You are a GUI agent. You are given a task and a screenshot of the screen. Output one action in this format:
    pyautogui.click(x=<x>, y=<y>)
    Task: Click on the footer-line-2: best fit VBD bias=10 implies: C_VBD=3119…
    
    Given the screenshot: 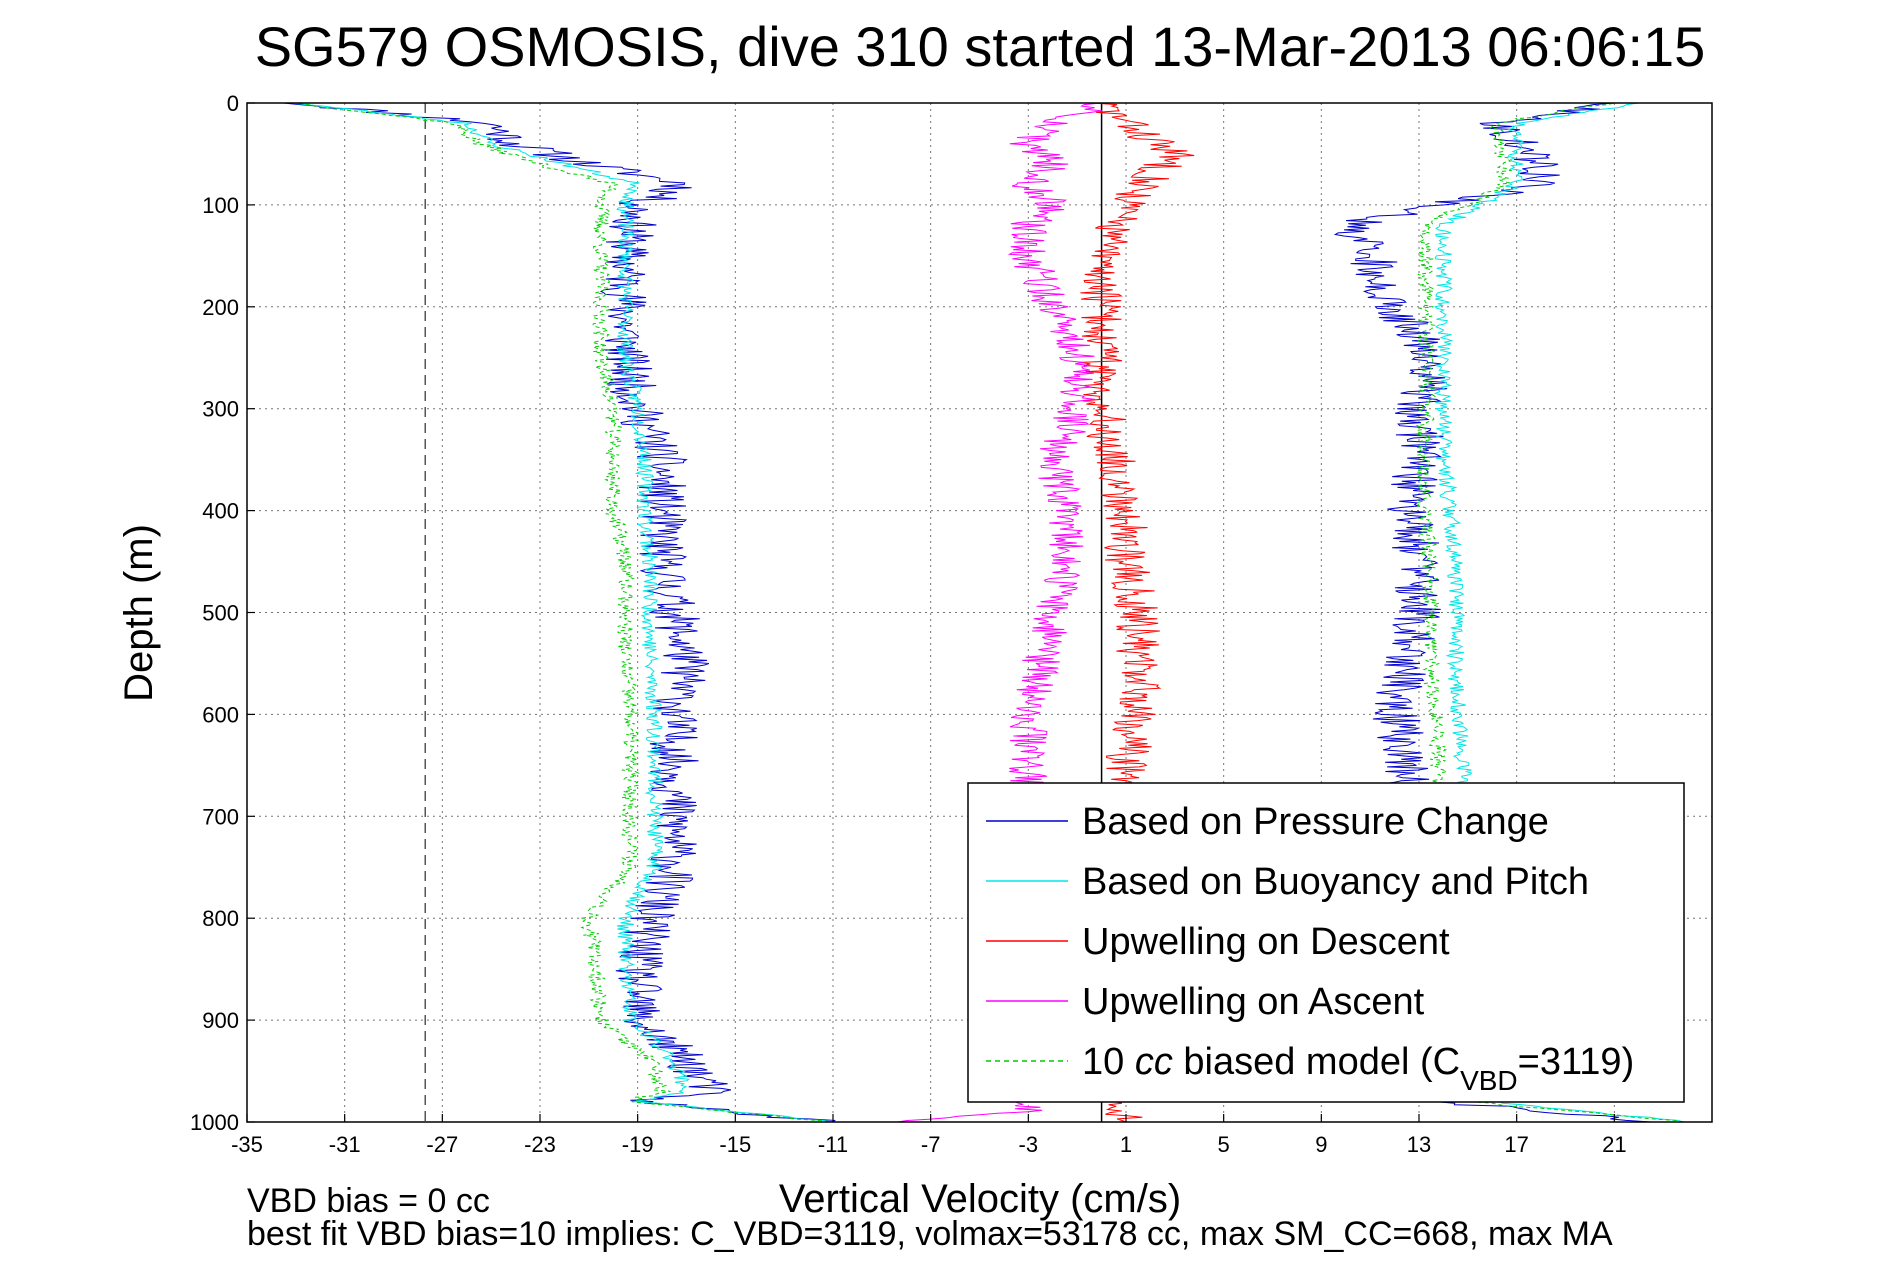 What is the action you would take?
    pyautogui.click(x=930, y=1234)
    